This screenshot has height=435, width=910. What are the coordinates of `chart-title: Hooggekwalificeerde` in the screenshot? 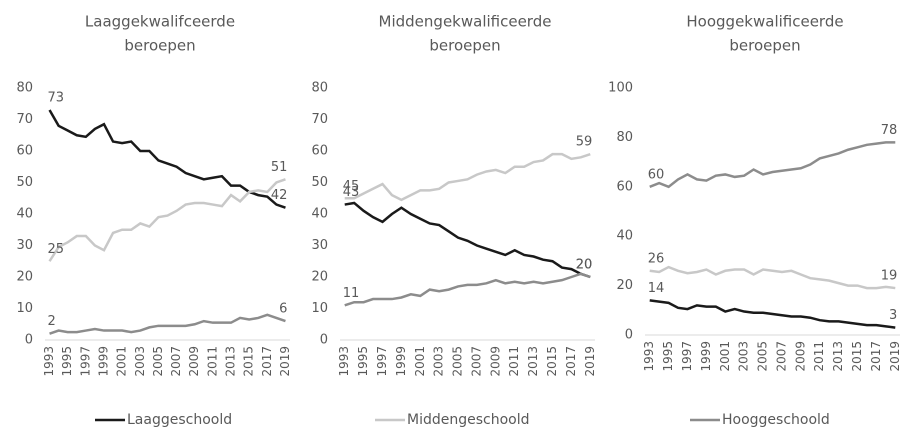 It's located at (764, 22).